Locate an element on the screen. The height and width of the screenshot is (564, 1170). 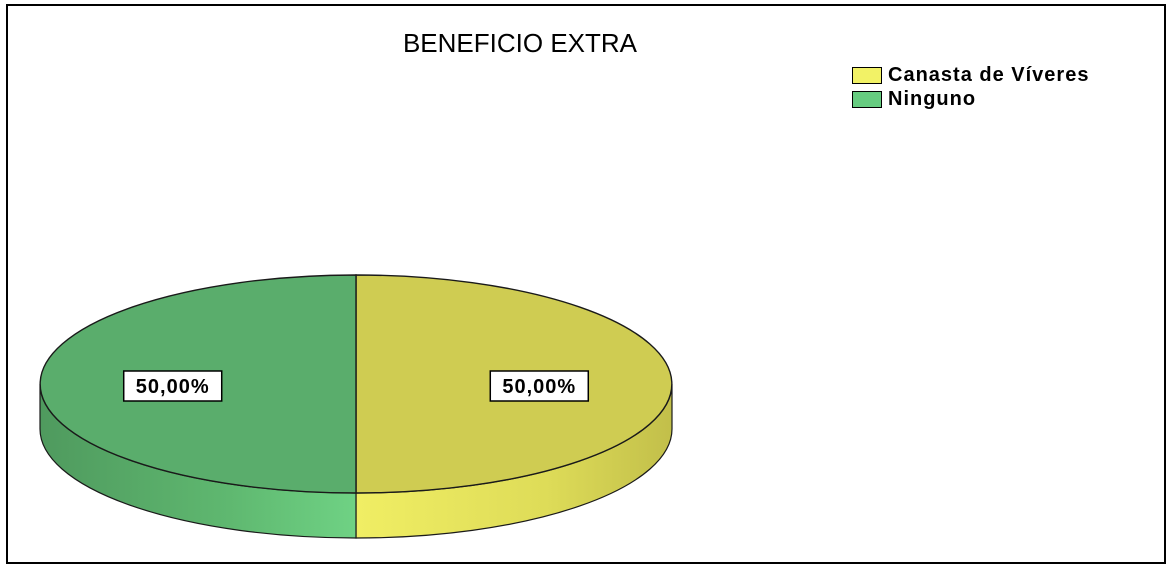
legend-item-canasta: Canasta de Víveres is located at coordinates (970, 75).